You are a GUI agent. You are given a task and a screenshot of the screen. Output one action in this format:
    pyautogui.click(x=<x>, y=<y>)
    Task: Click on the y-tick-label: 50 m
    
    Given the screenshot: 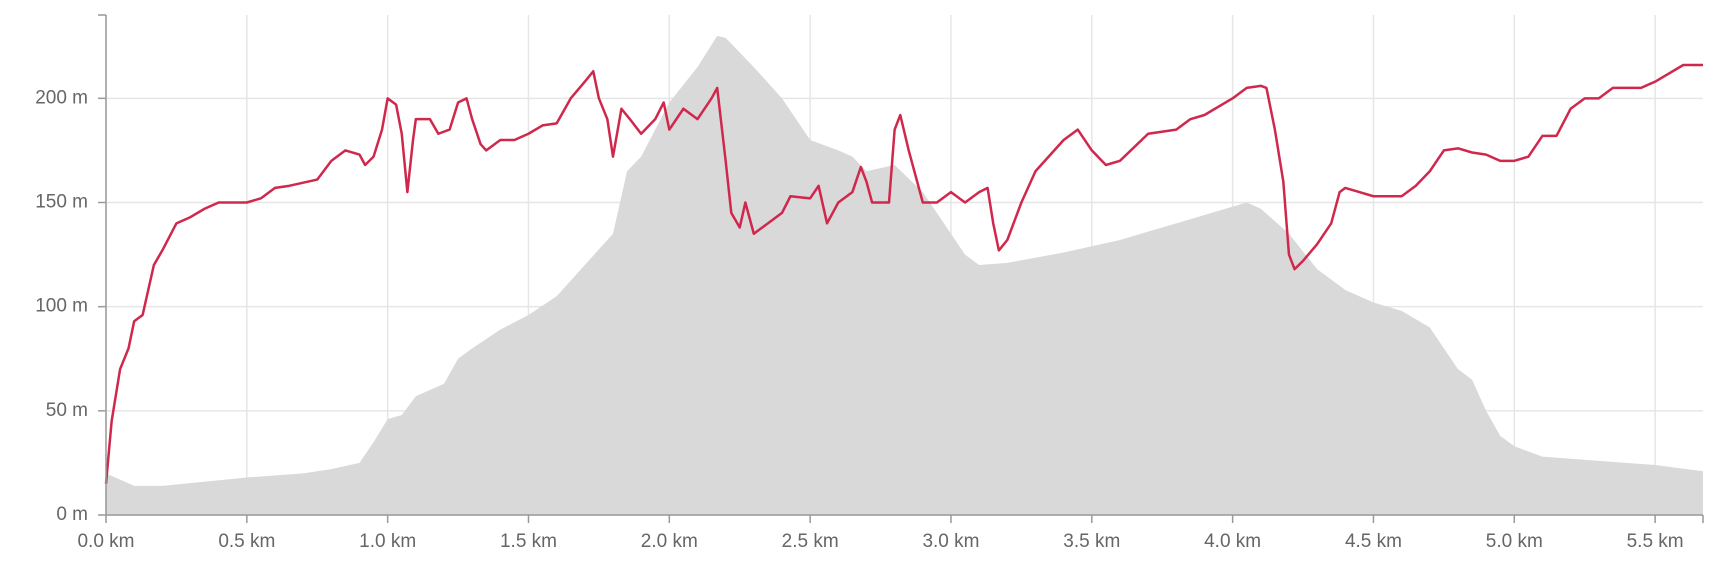 What is the action you would take?
    pyautogui.click(x=67, y=410)
    